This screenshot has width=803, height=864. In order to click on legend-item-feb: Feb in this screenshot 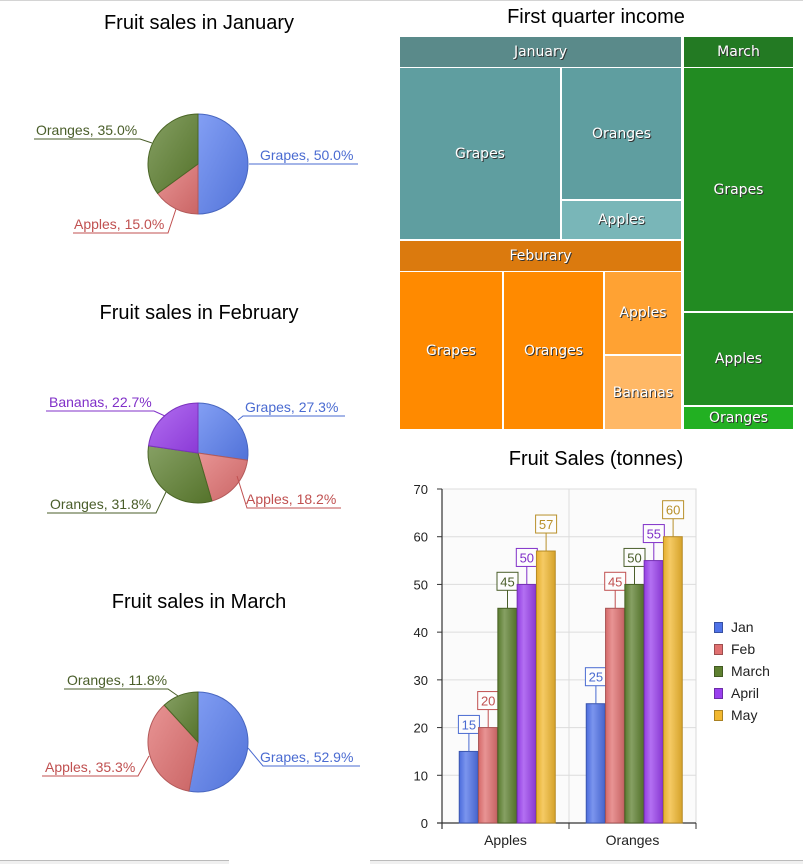, I will do `click(742, 649)`.